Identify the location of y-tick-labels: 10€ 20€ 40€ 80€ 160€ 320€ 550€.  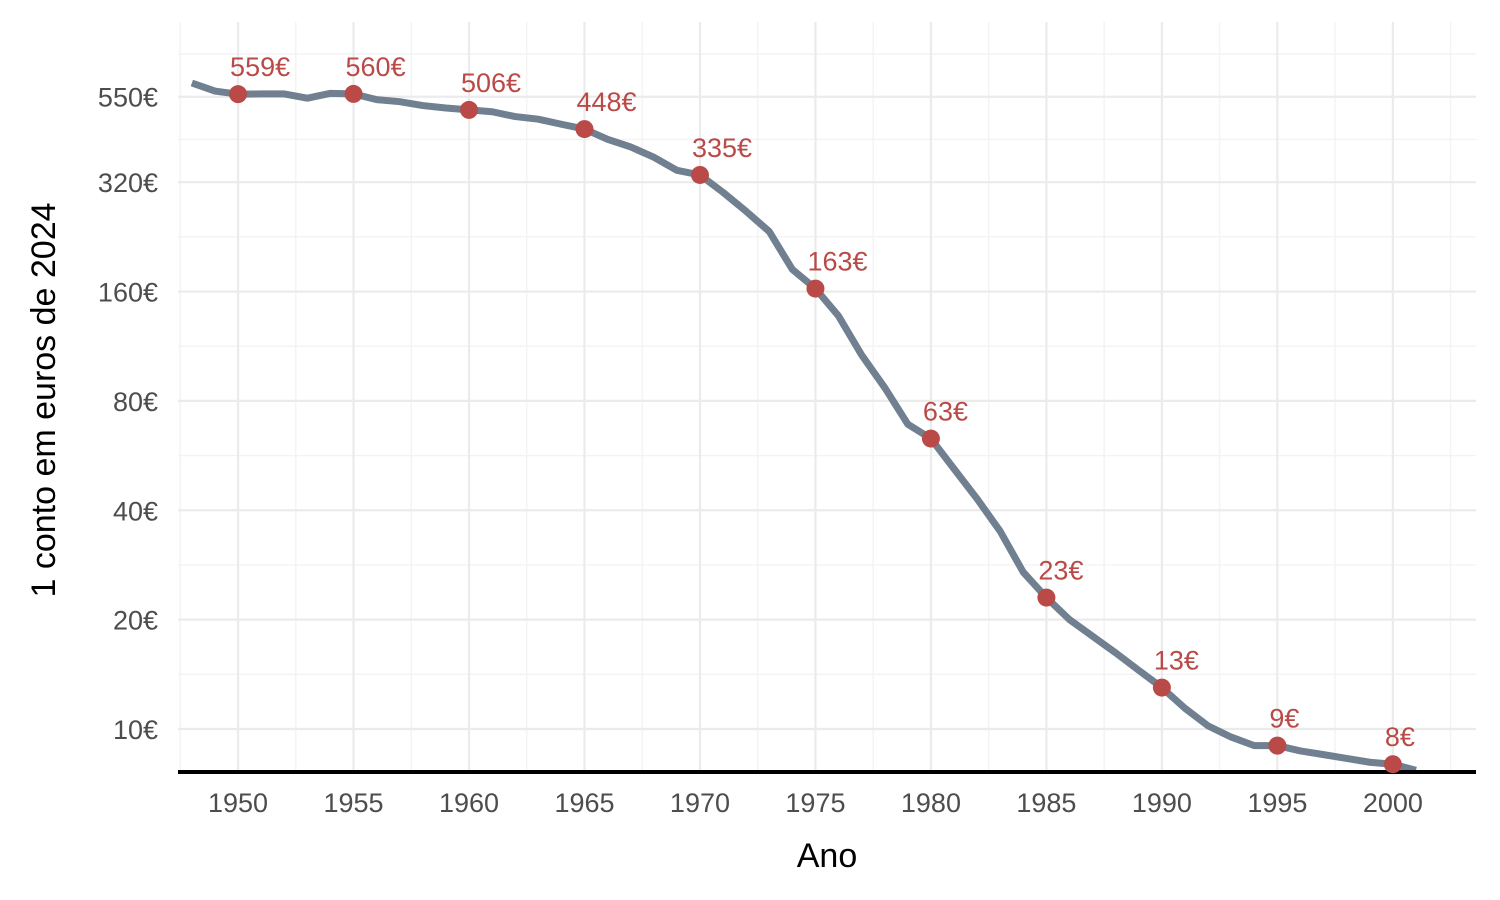
(128, 414).